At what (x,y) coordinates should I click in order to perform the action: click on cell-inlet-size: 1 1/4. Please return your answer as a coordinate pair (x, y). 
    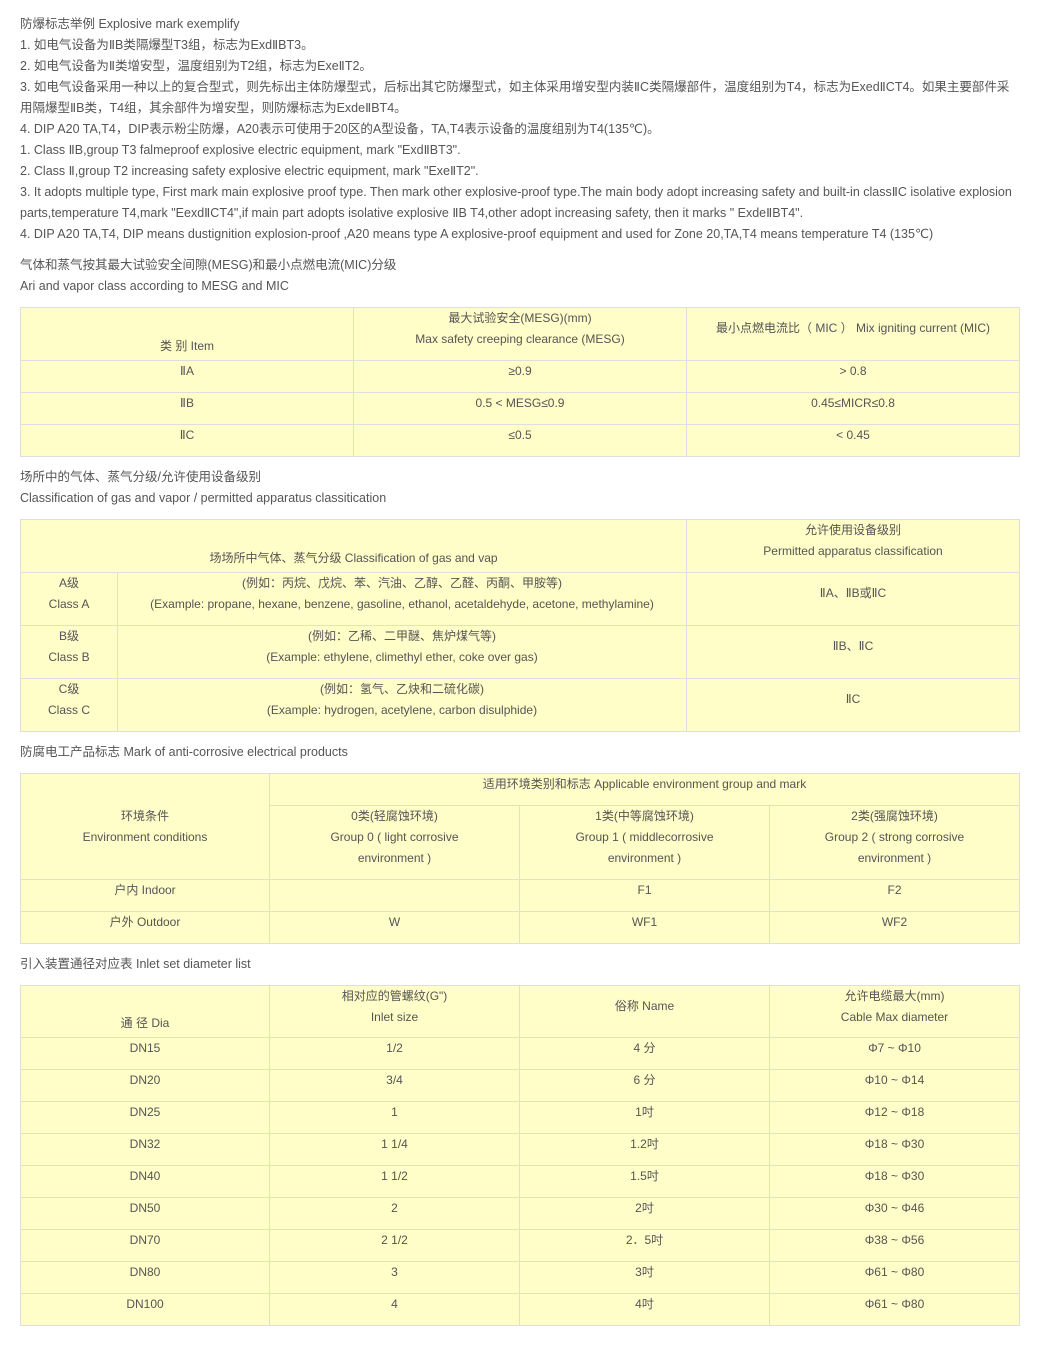
    Looking at the image, I should click on (394, 1149).